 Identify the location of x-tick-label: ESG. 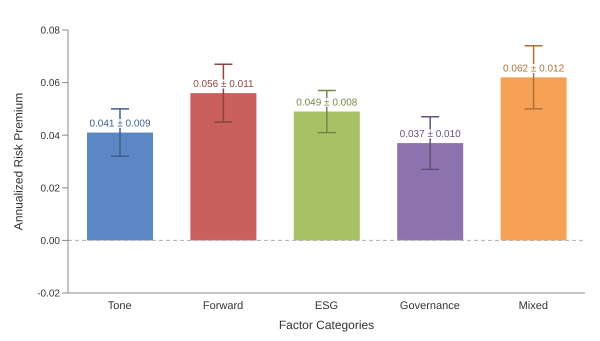
(326, 306).